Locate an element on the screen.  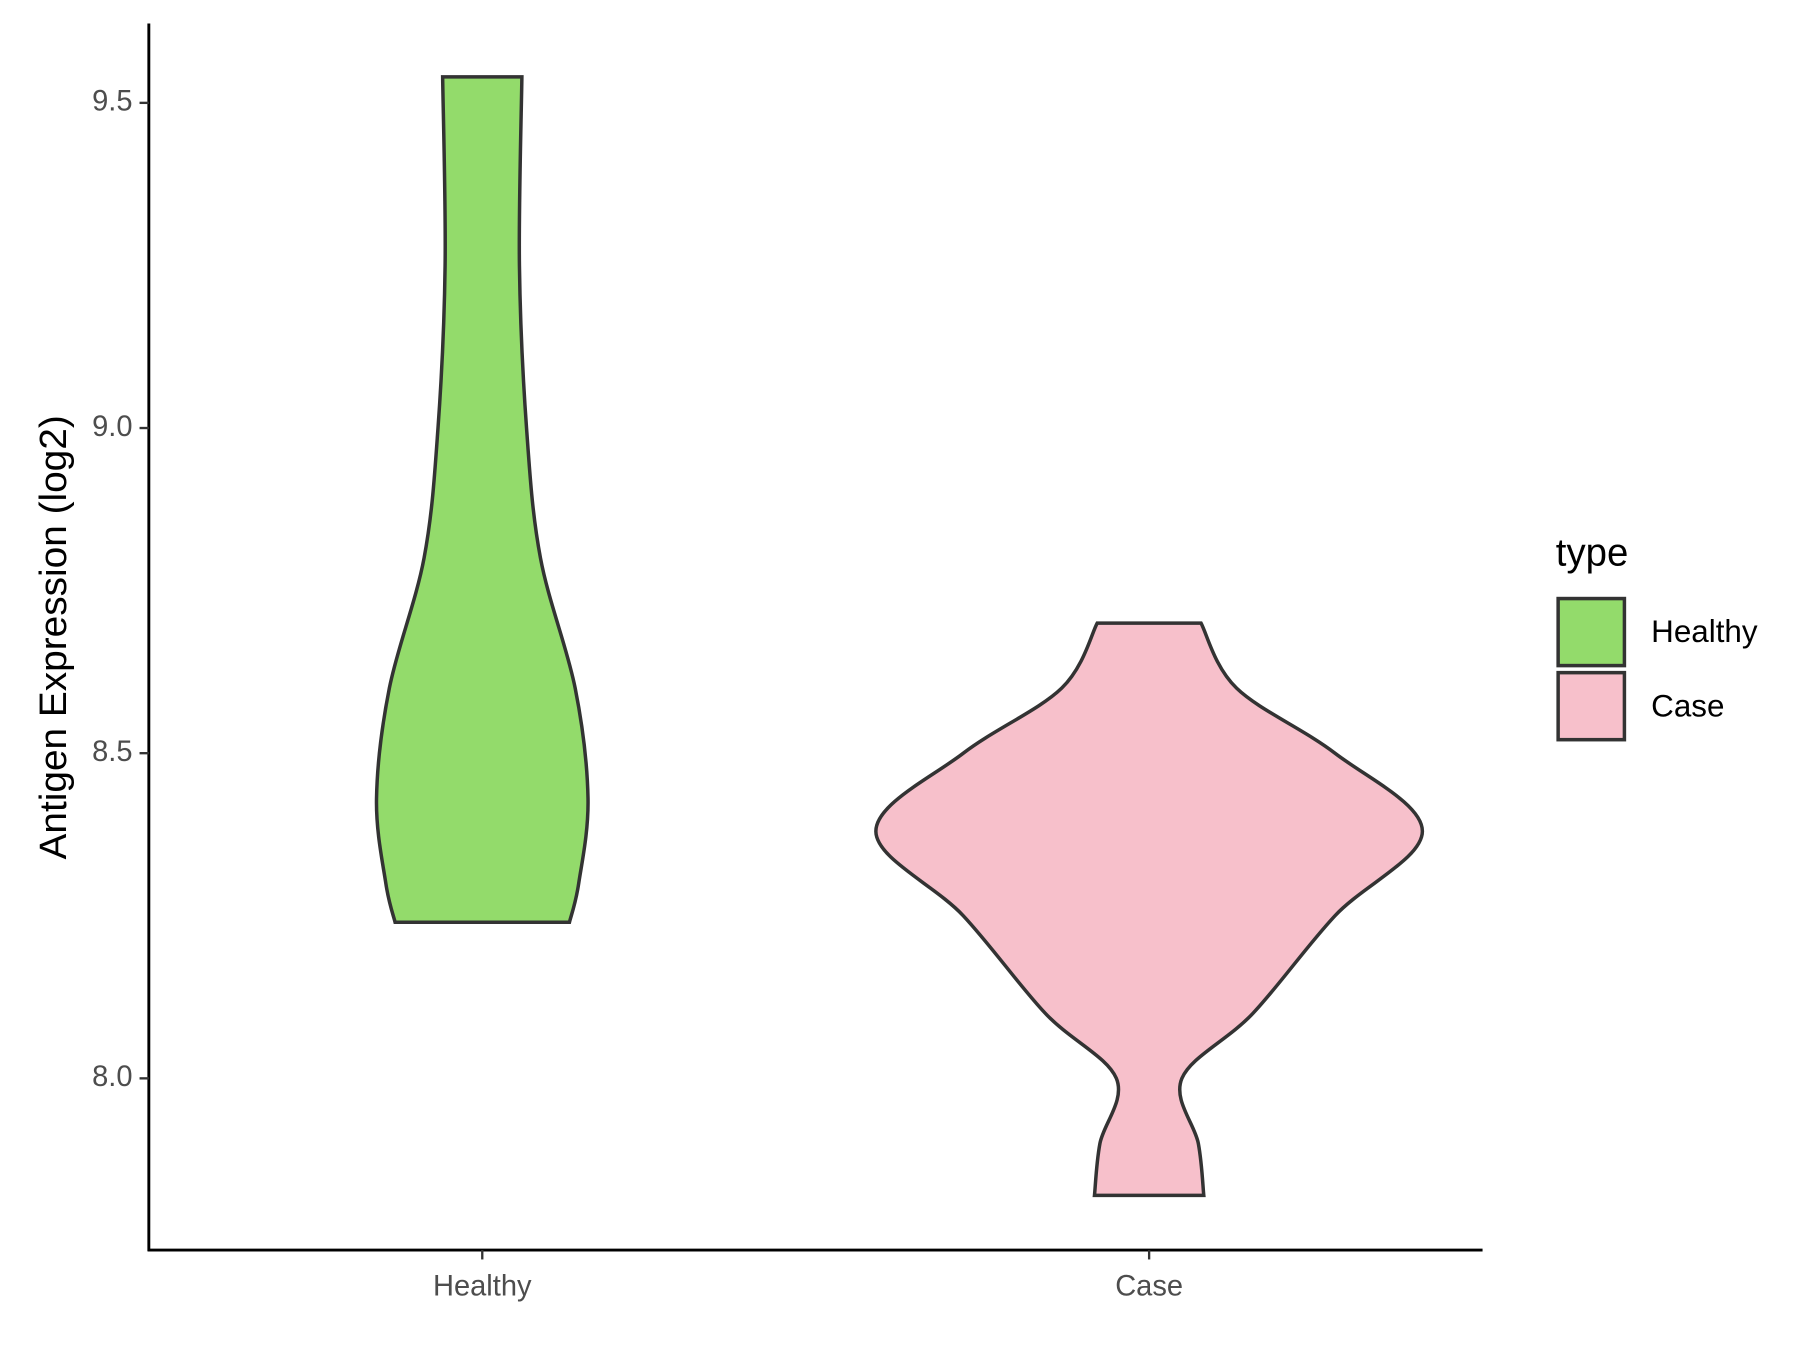
legend-title: type is located at coordinates (1592, 552).